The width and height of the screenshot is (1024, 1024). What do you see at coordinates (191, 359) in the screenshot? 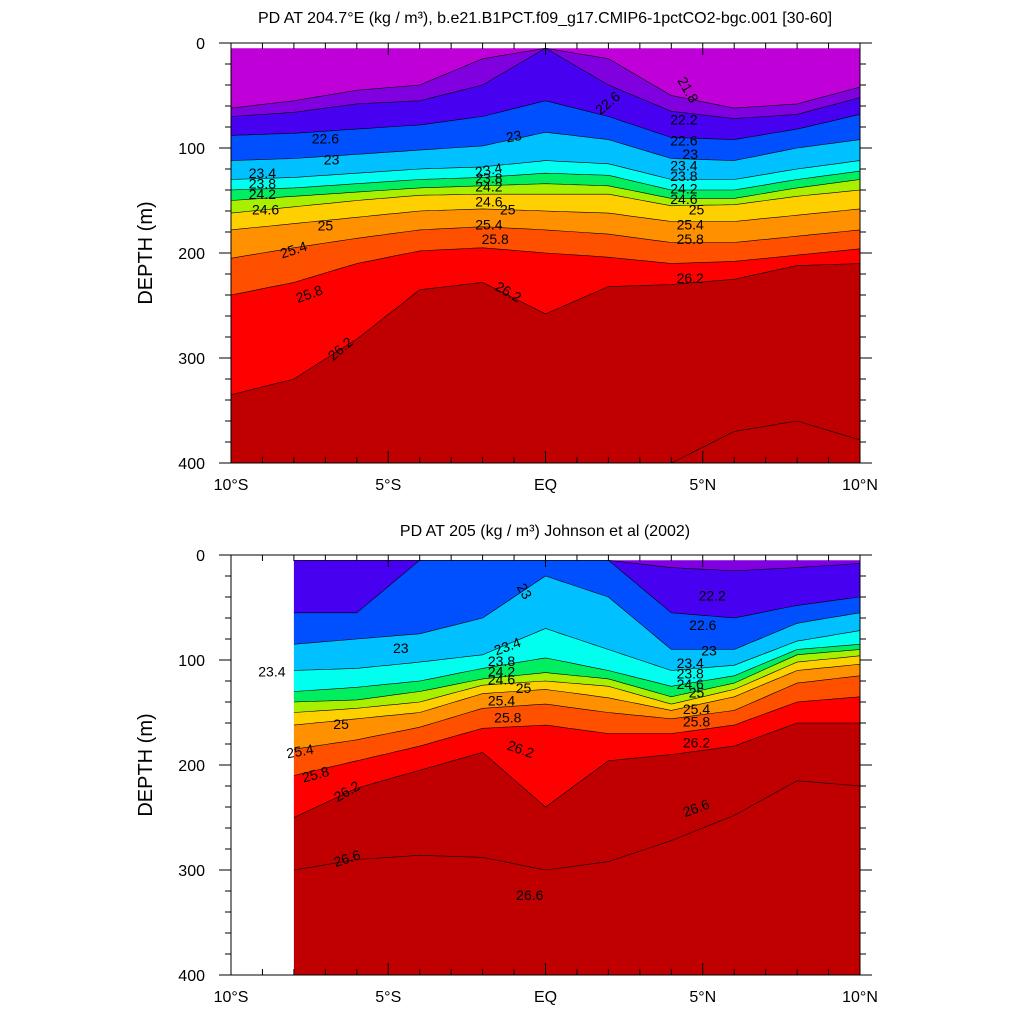
I see `y-tick-label: 300` at bounding box center [191, 359].